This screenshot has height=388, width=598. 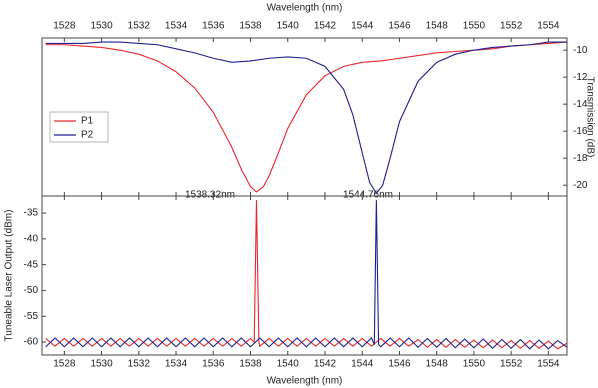 What do you see at coordinates (31, 213) in the screenshot?
I see `y-tick-label: -35` at bounding box center [31, 213].